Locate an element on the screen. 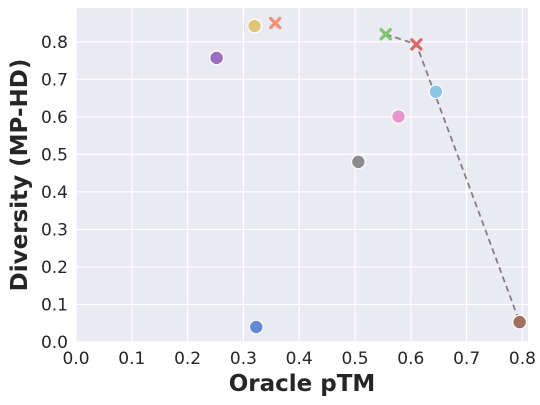 This screenshot has width=540, height=405. y-tick-labels: 0.0 0.1 0.2 0.3 0.4 0.5 0.6 0.7 0.8 is located at coordinates (54, 193).